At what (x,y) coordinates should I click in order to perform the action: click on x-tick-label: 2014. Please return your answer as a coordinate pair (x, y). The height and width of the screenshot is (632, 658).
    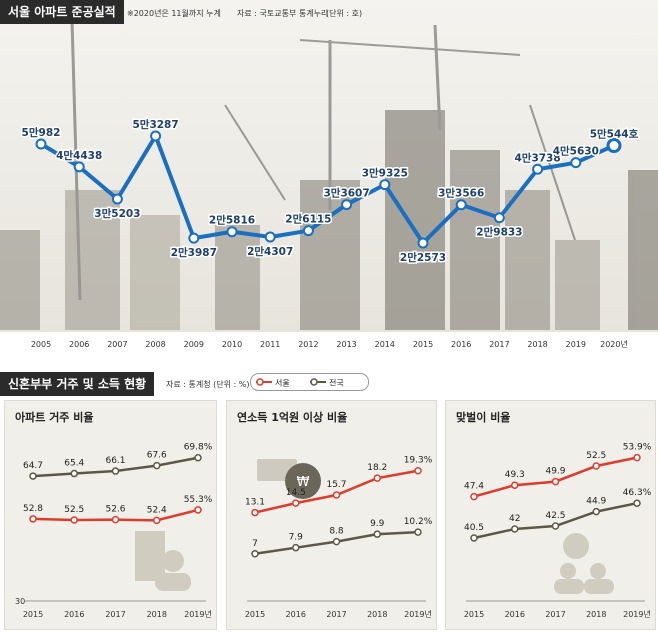
    Looking at the image, I should click on (385, 344).